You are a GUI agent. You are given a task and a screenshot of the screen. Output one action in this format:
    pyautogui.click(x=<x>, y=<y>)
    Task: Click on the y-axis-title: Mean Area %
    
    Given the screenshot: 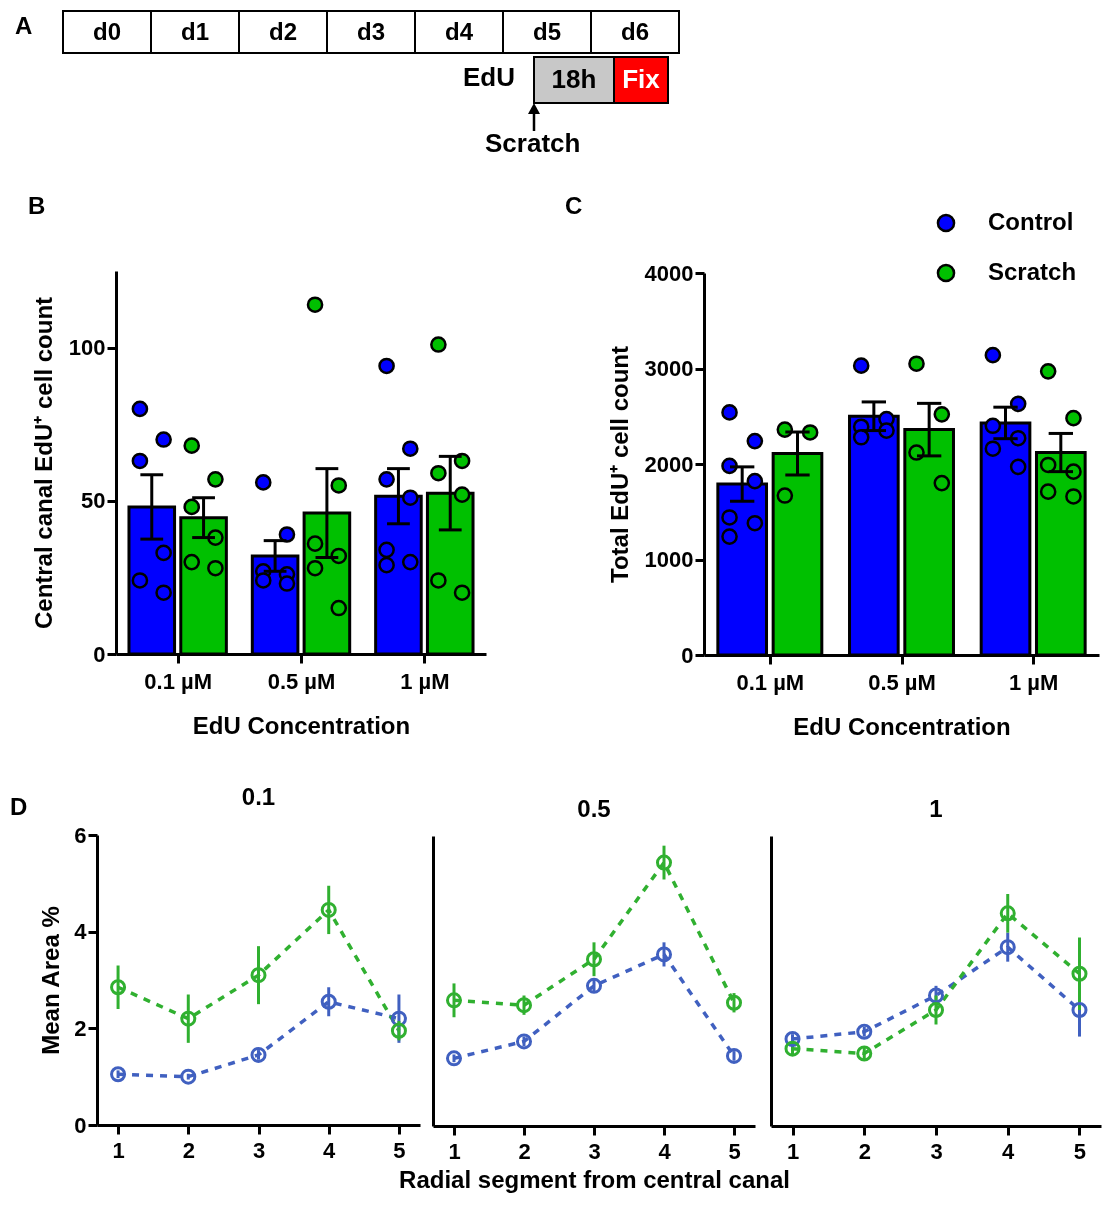 What is the action you would take?
    pyautogui.click(x=51, y=980)
    